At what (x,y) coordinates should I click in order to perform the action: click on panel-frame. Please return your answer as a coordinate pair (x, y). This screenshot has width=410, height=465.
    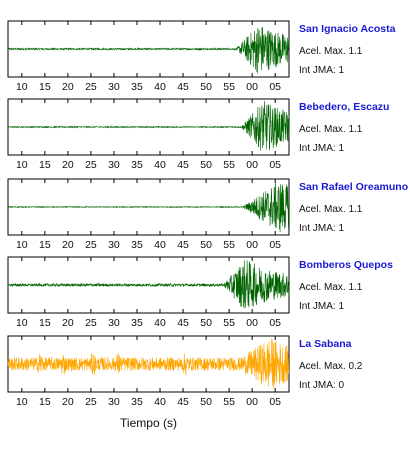
    Looking at the image, I should click on (148, 364).